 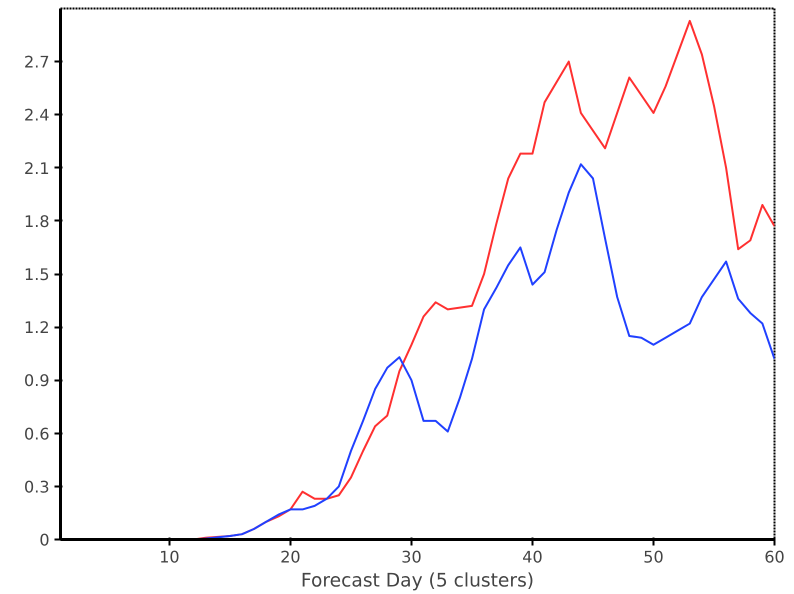 What do you see at coordinates (169, 557) in the screenshot?
I see `x-tick-label: 10` at bounding box center [169, 557].